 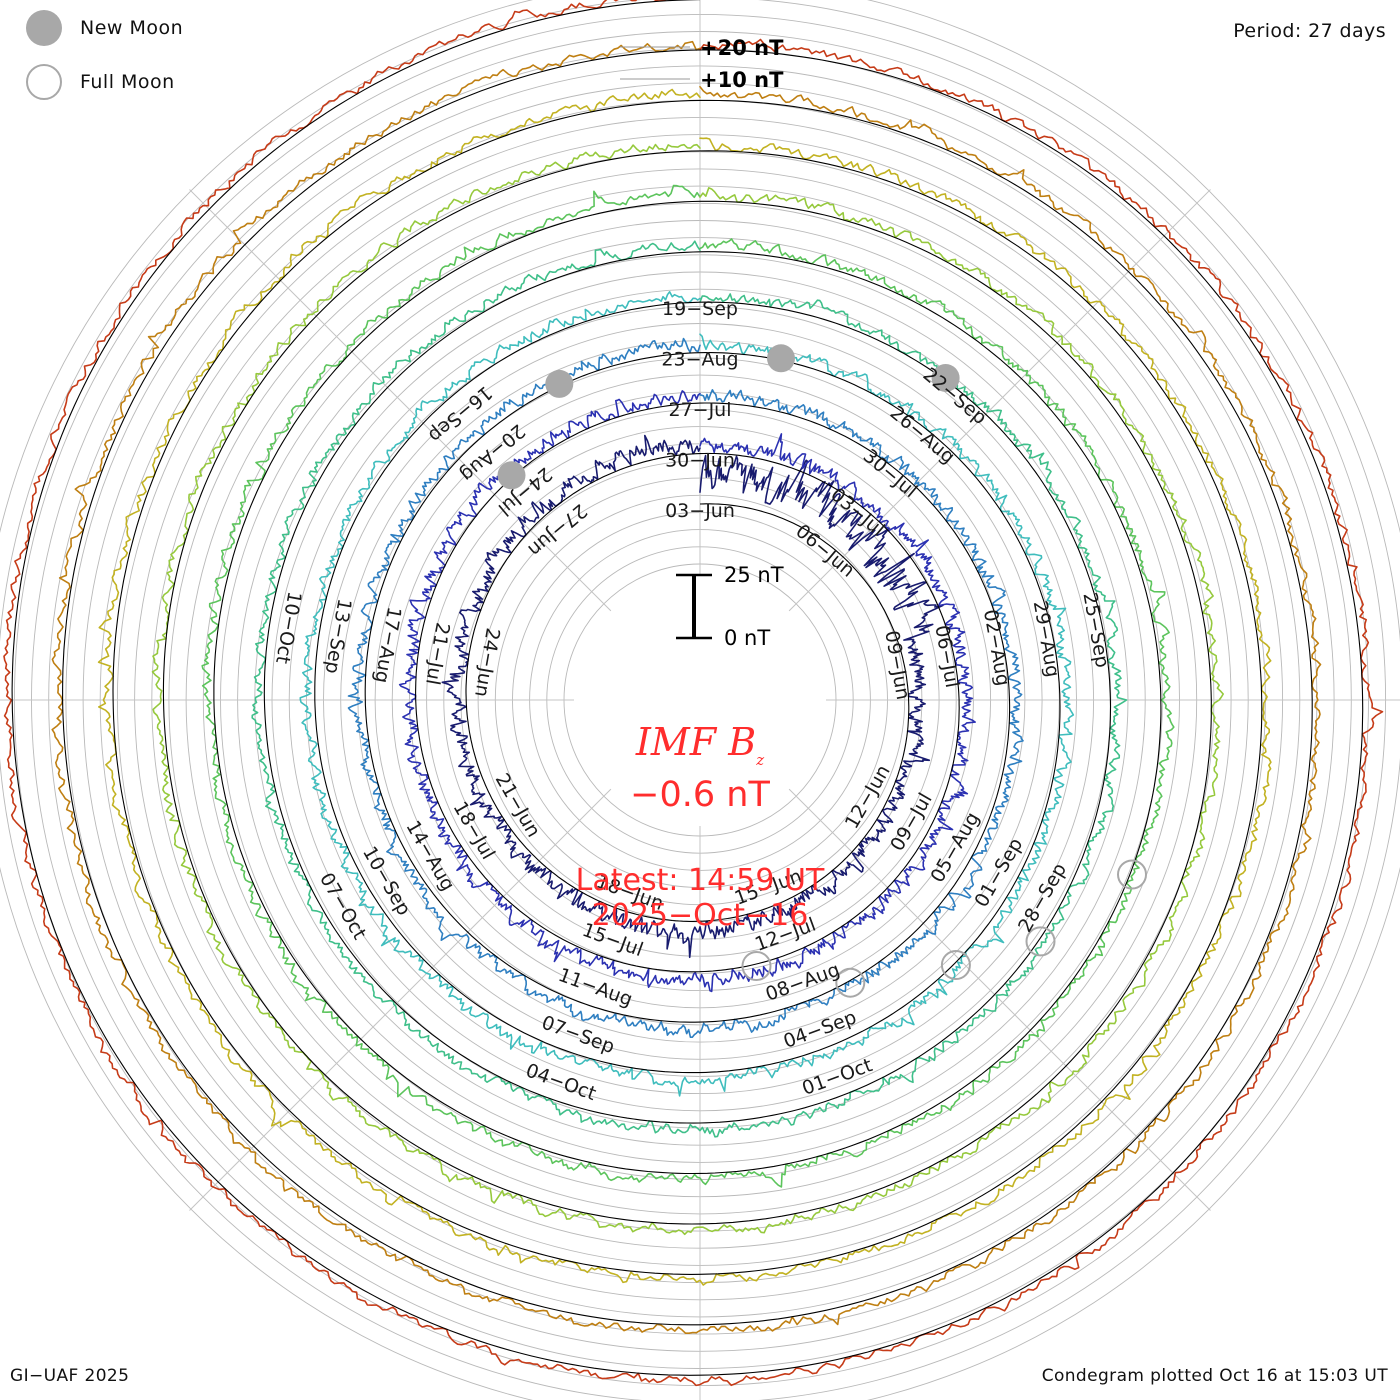 What do you see at coordinates (70, 1376) in the screenshot?
I see `credit-label: GI−UAF 2025` at bounding box center [70, 1376].